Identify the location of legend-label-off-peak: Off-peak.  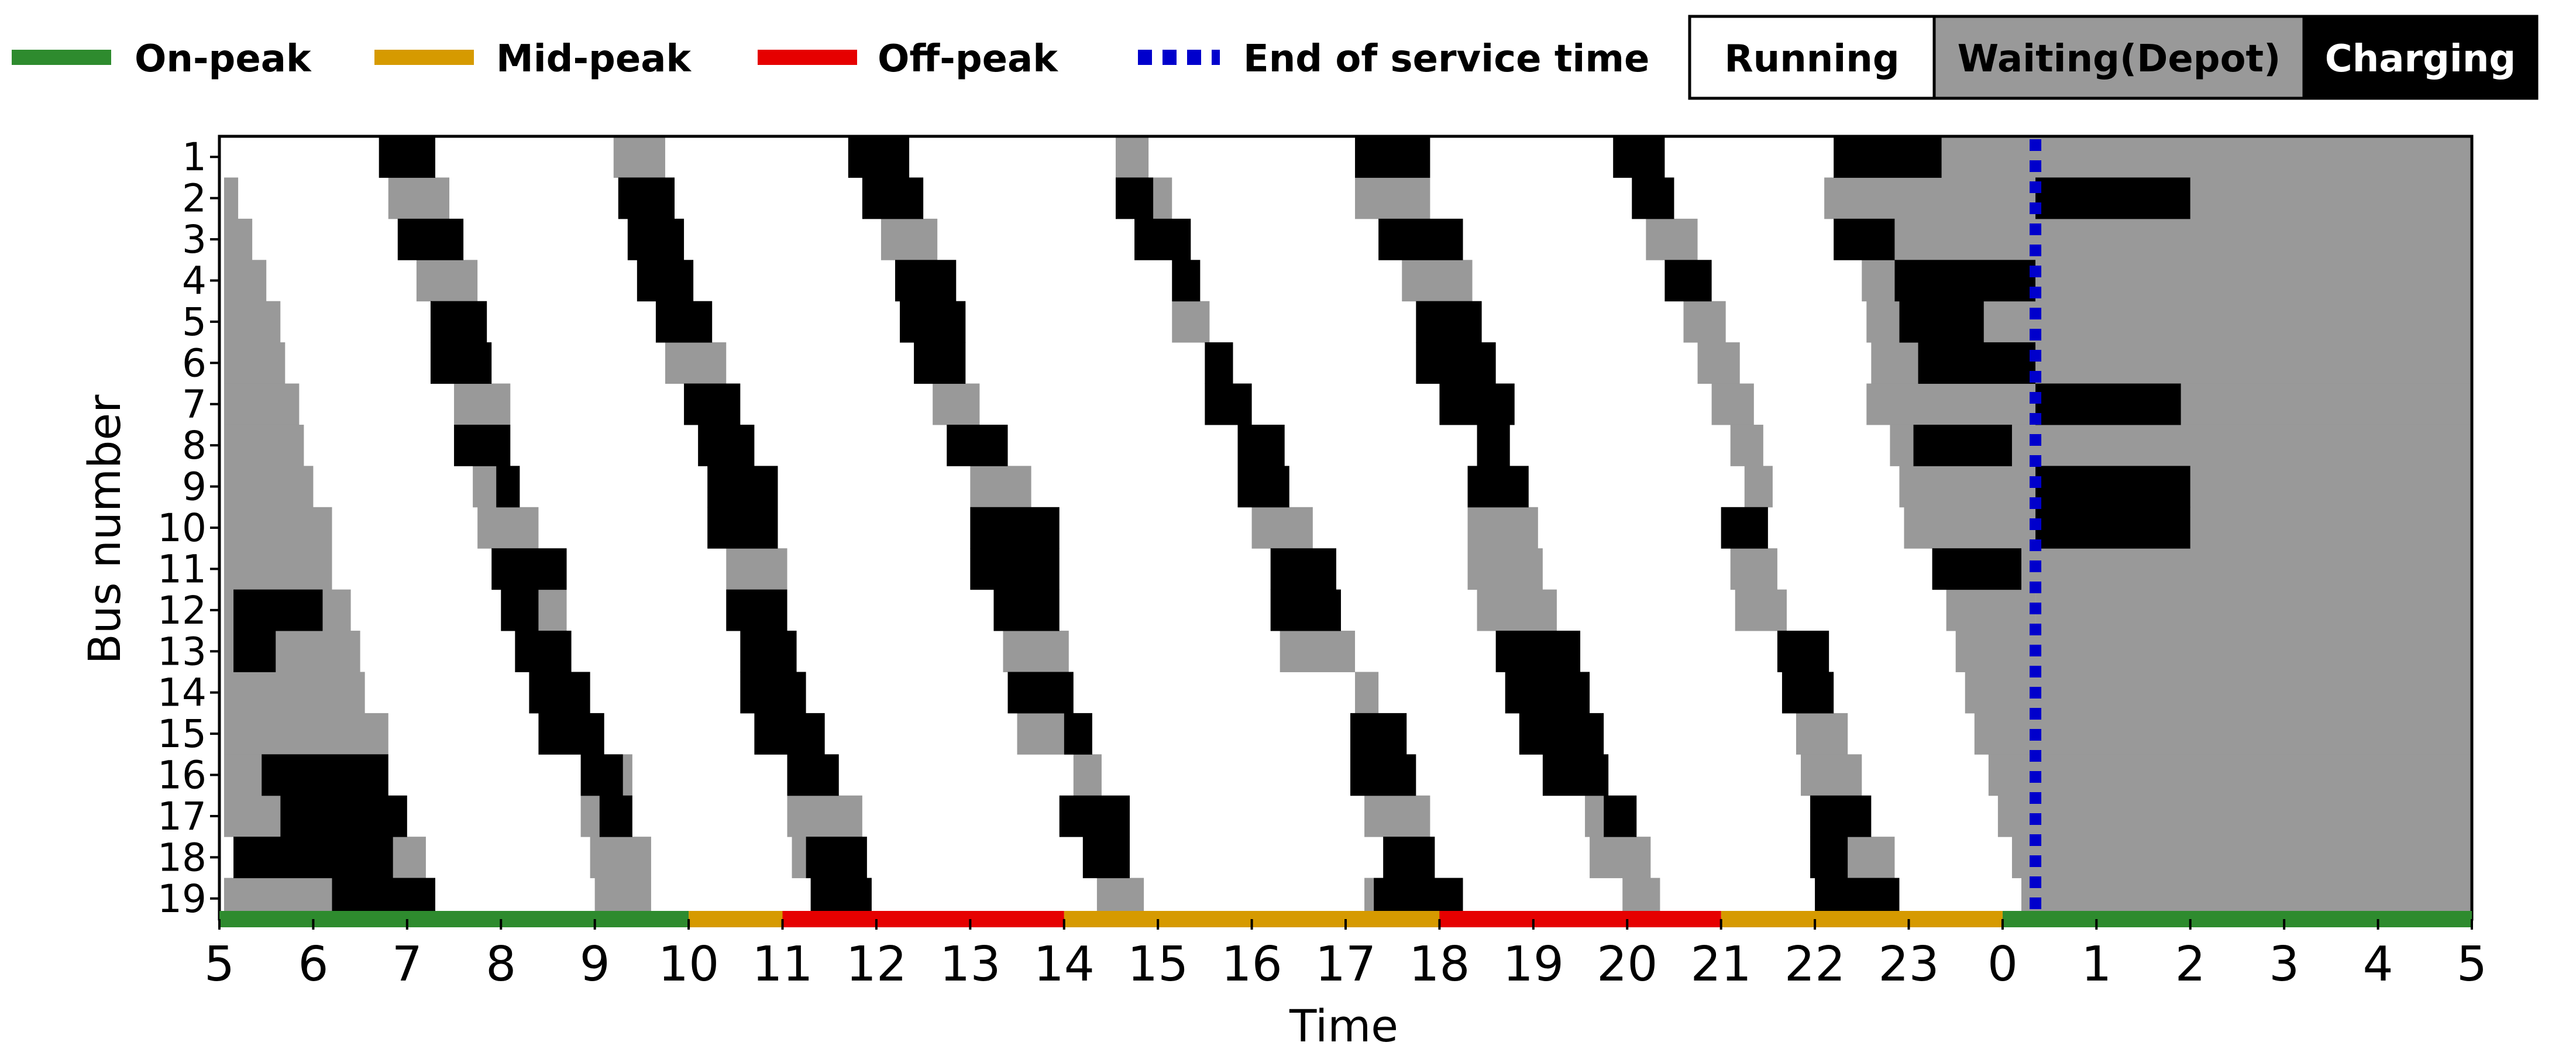
(968, 59).